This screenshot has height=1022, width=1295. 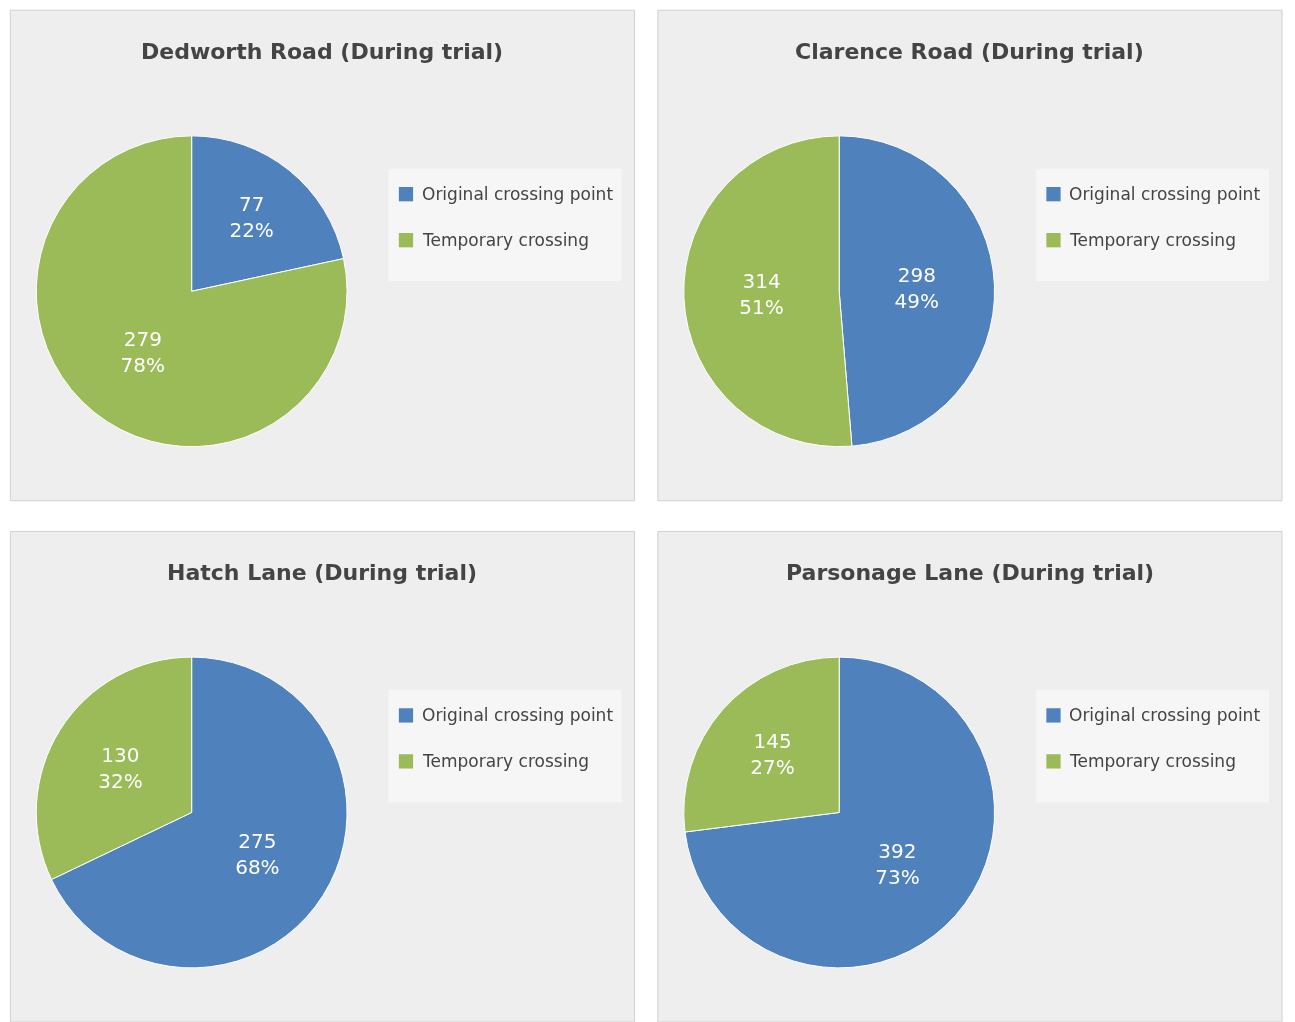 I want to click on chart-title: Parsonage Lane (During trial), so click(x=970, y=572).